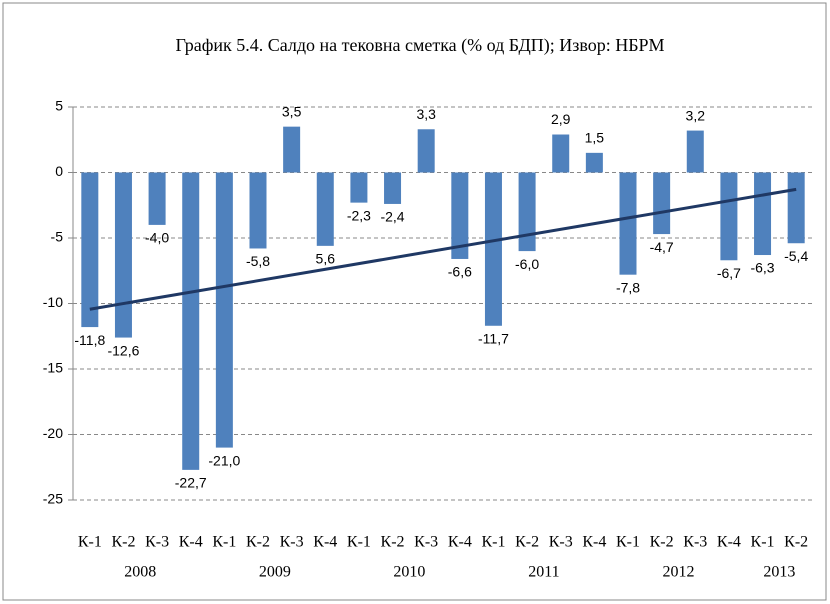 The height and width of the screenshot is (604, 830). I want to click on year-label: 2012, so click(678, 572).